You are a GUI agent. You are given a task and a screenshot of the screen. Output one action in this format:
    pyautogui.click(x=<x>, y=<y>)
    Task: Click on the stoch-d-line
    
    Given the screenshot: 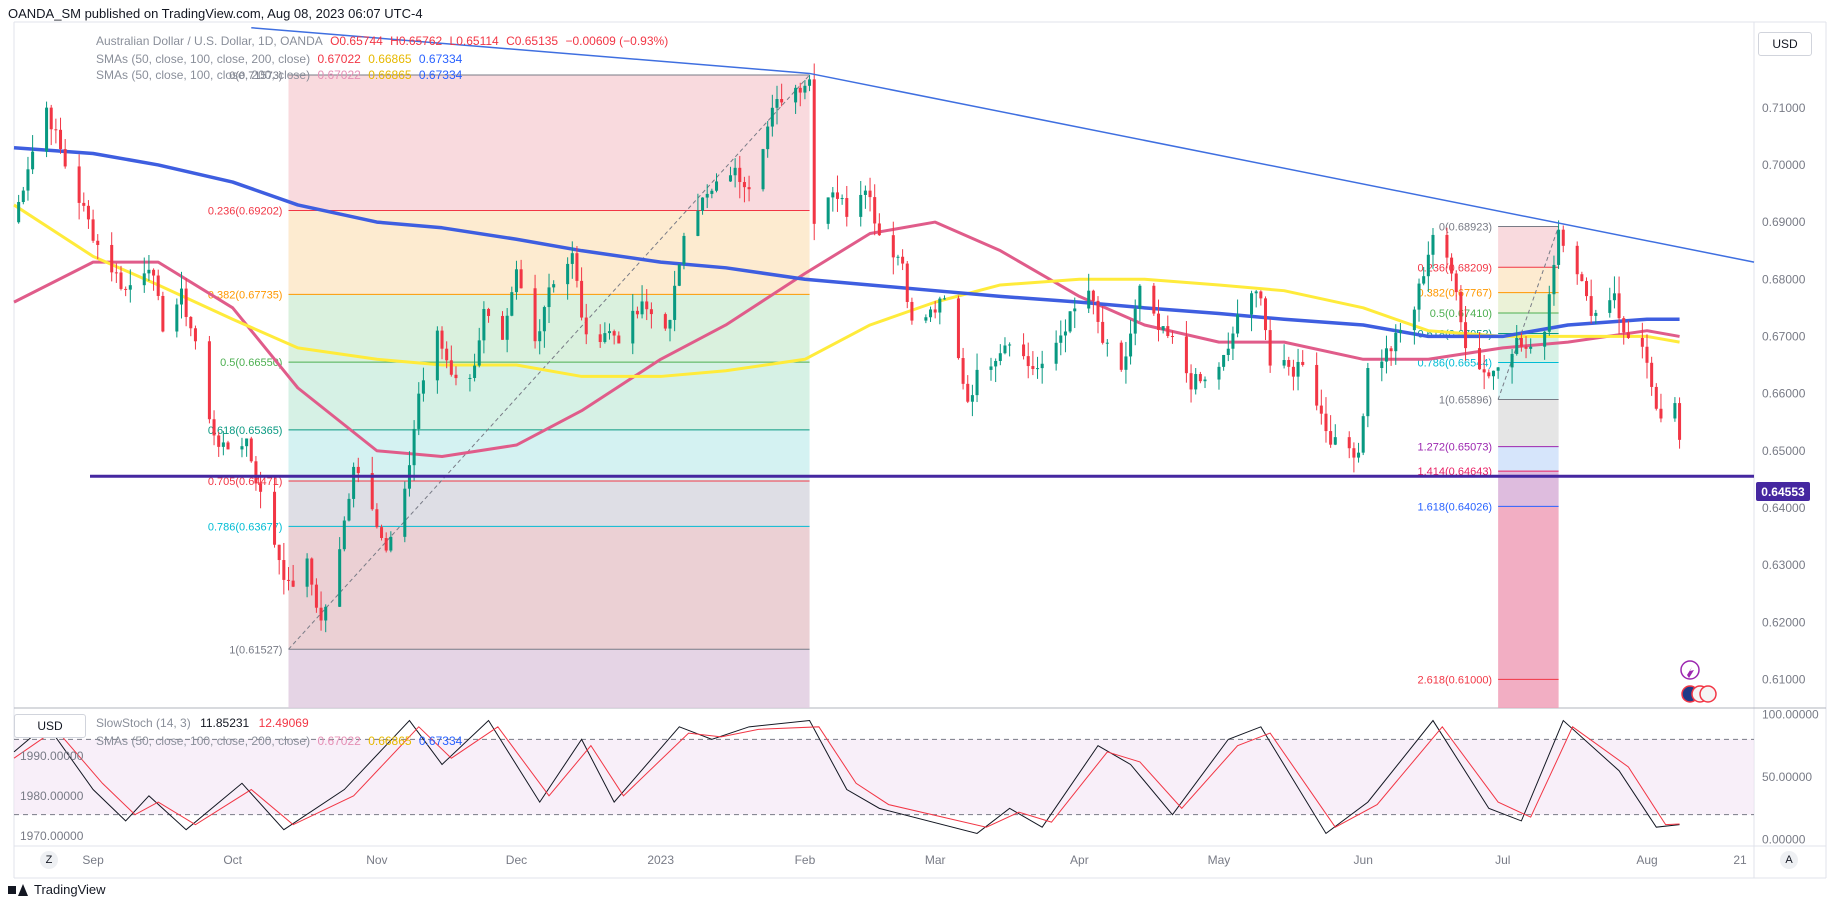 What is the action you would take?
    pyautogui.click(x=846, y=777)
    